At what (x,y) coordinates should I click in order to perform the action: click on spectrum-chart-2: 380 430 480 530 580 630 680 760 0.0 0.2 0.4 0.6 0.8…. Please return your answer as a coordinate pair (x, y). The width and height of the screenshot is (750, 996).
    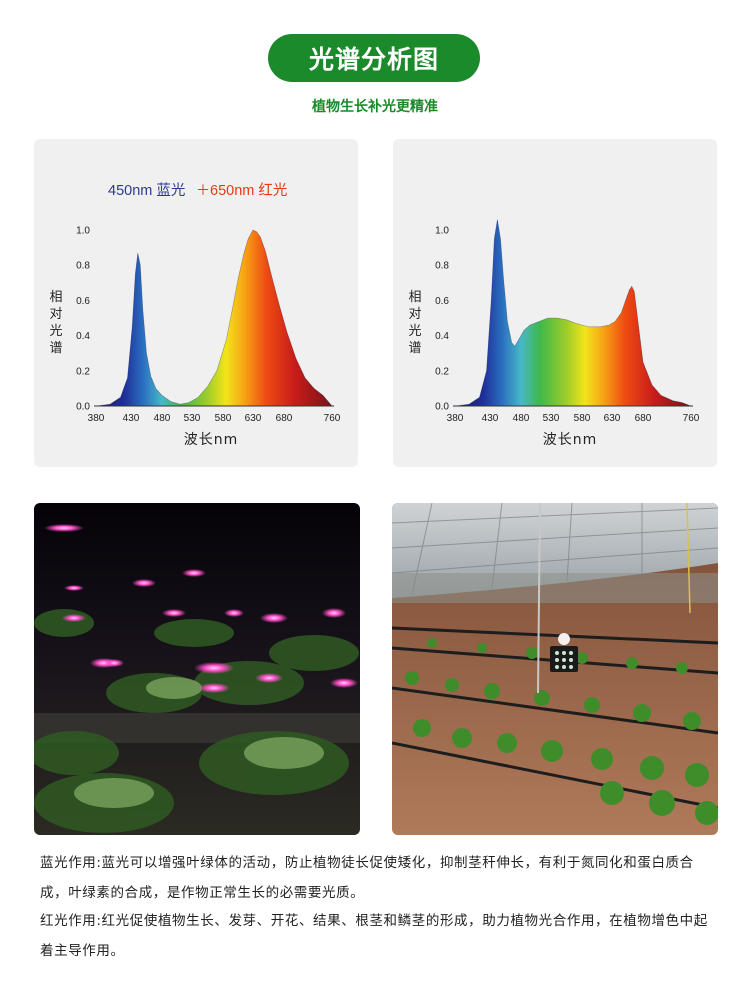
    Looking at the image, I should click on (554, 333).